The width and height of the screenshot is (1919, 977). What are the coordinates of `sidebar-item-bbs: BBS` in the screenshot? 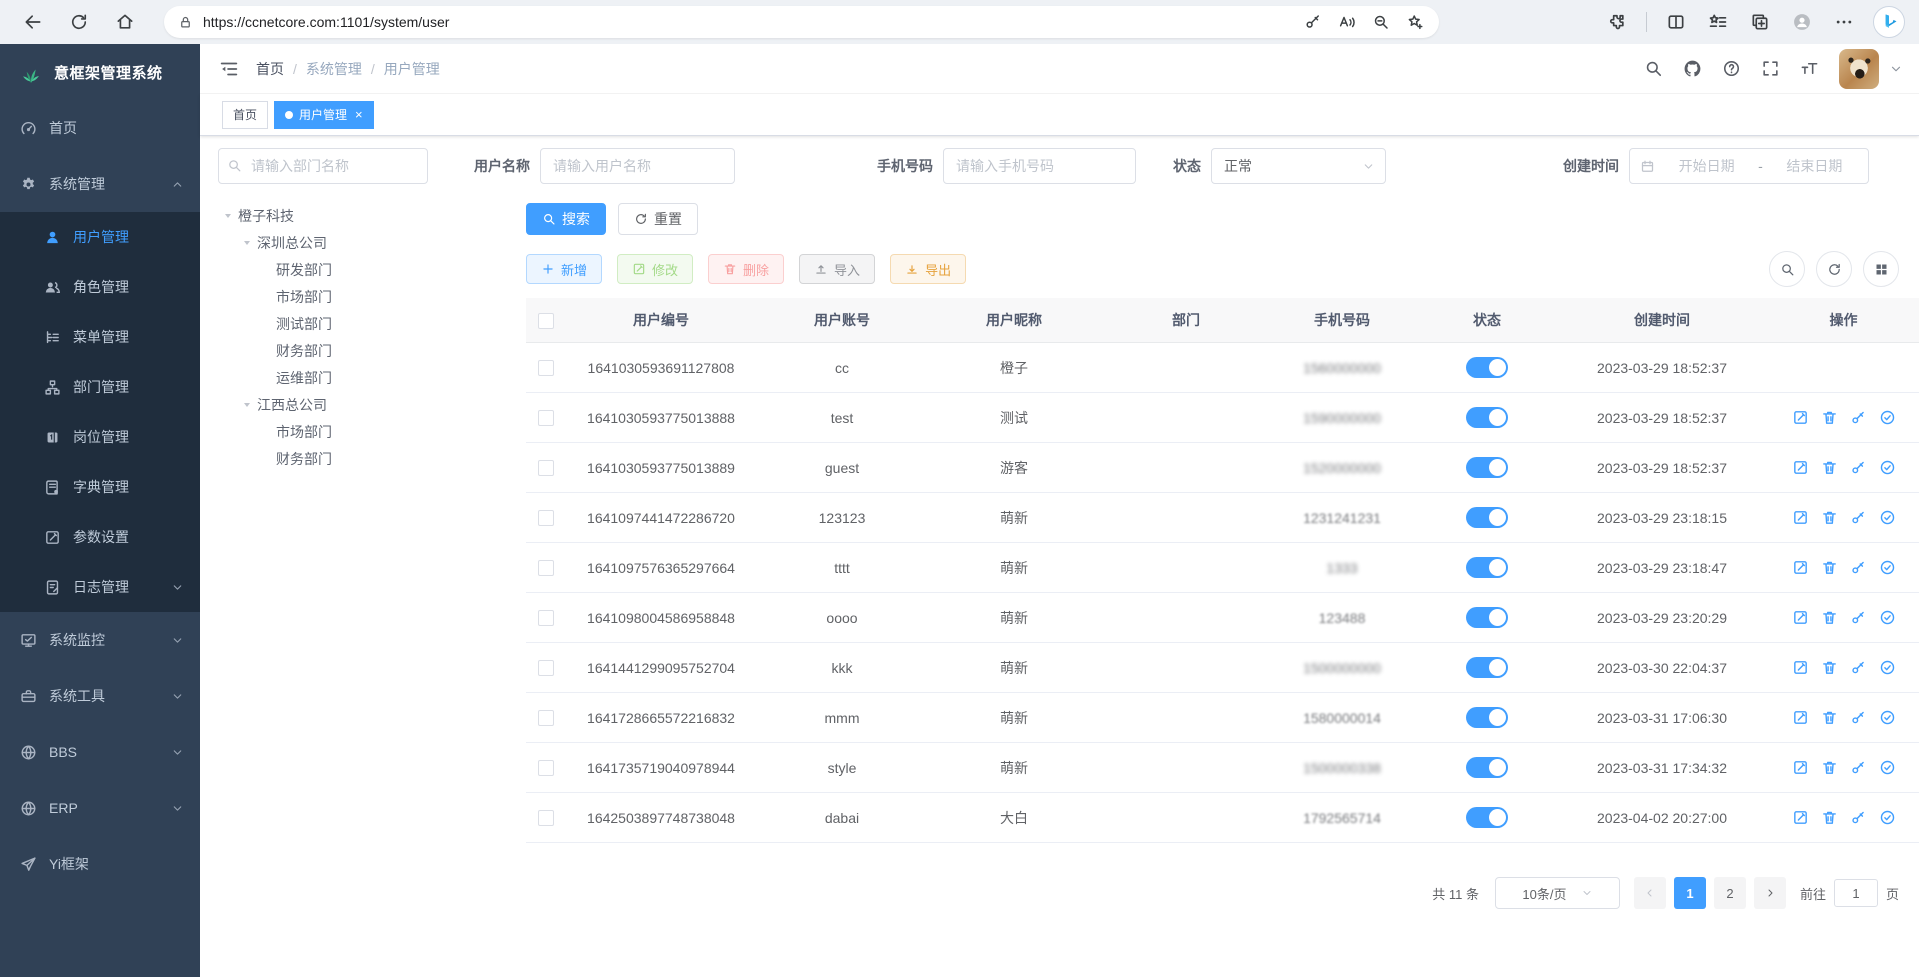 It's located at (100, 752).